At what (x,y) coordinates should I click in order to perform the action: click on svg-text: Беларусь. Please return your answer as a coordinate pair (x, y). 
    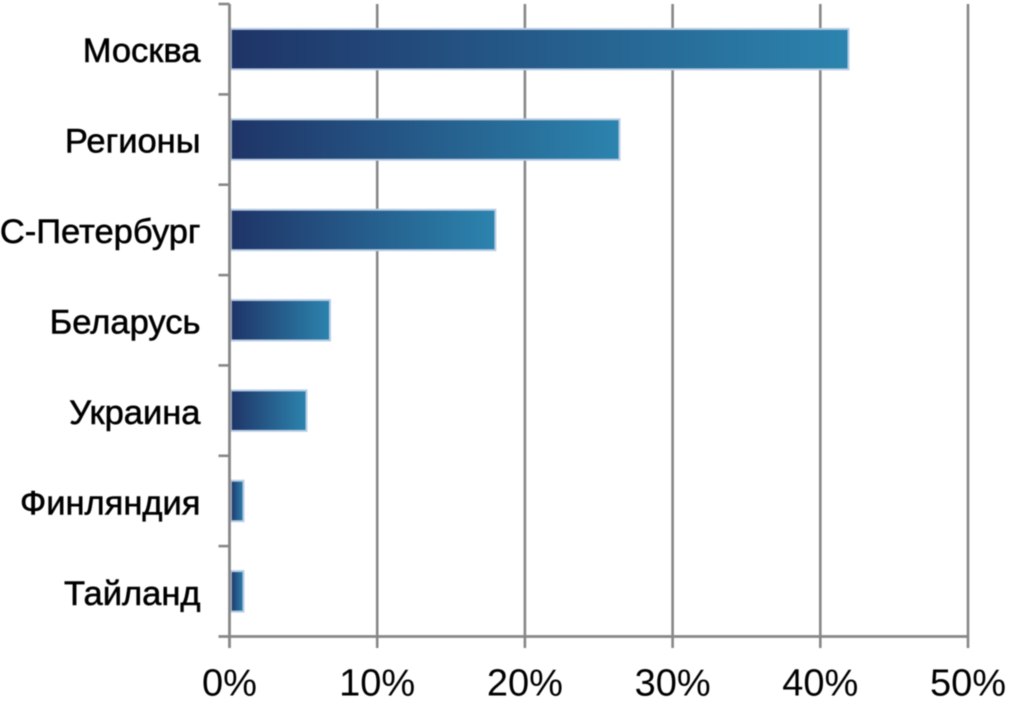
    Looking at the image, I should click on (125, 323).